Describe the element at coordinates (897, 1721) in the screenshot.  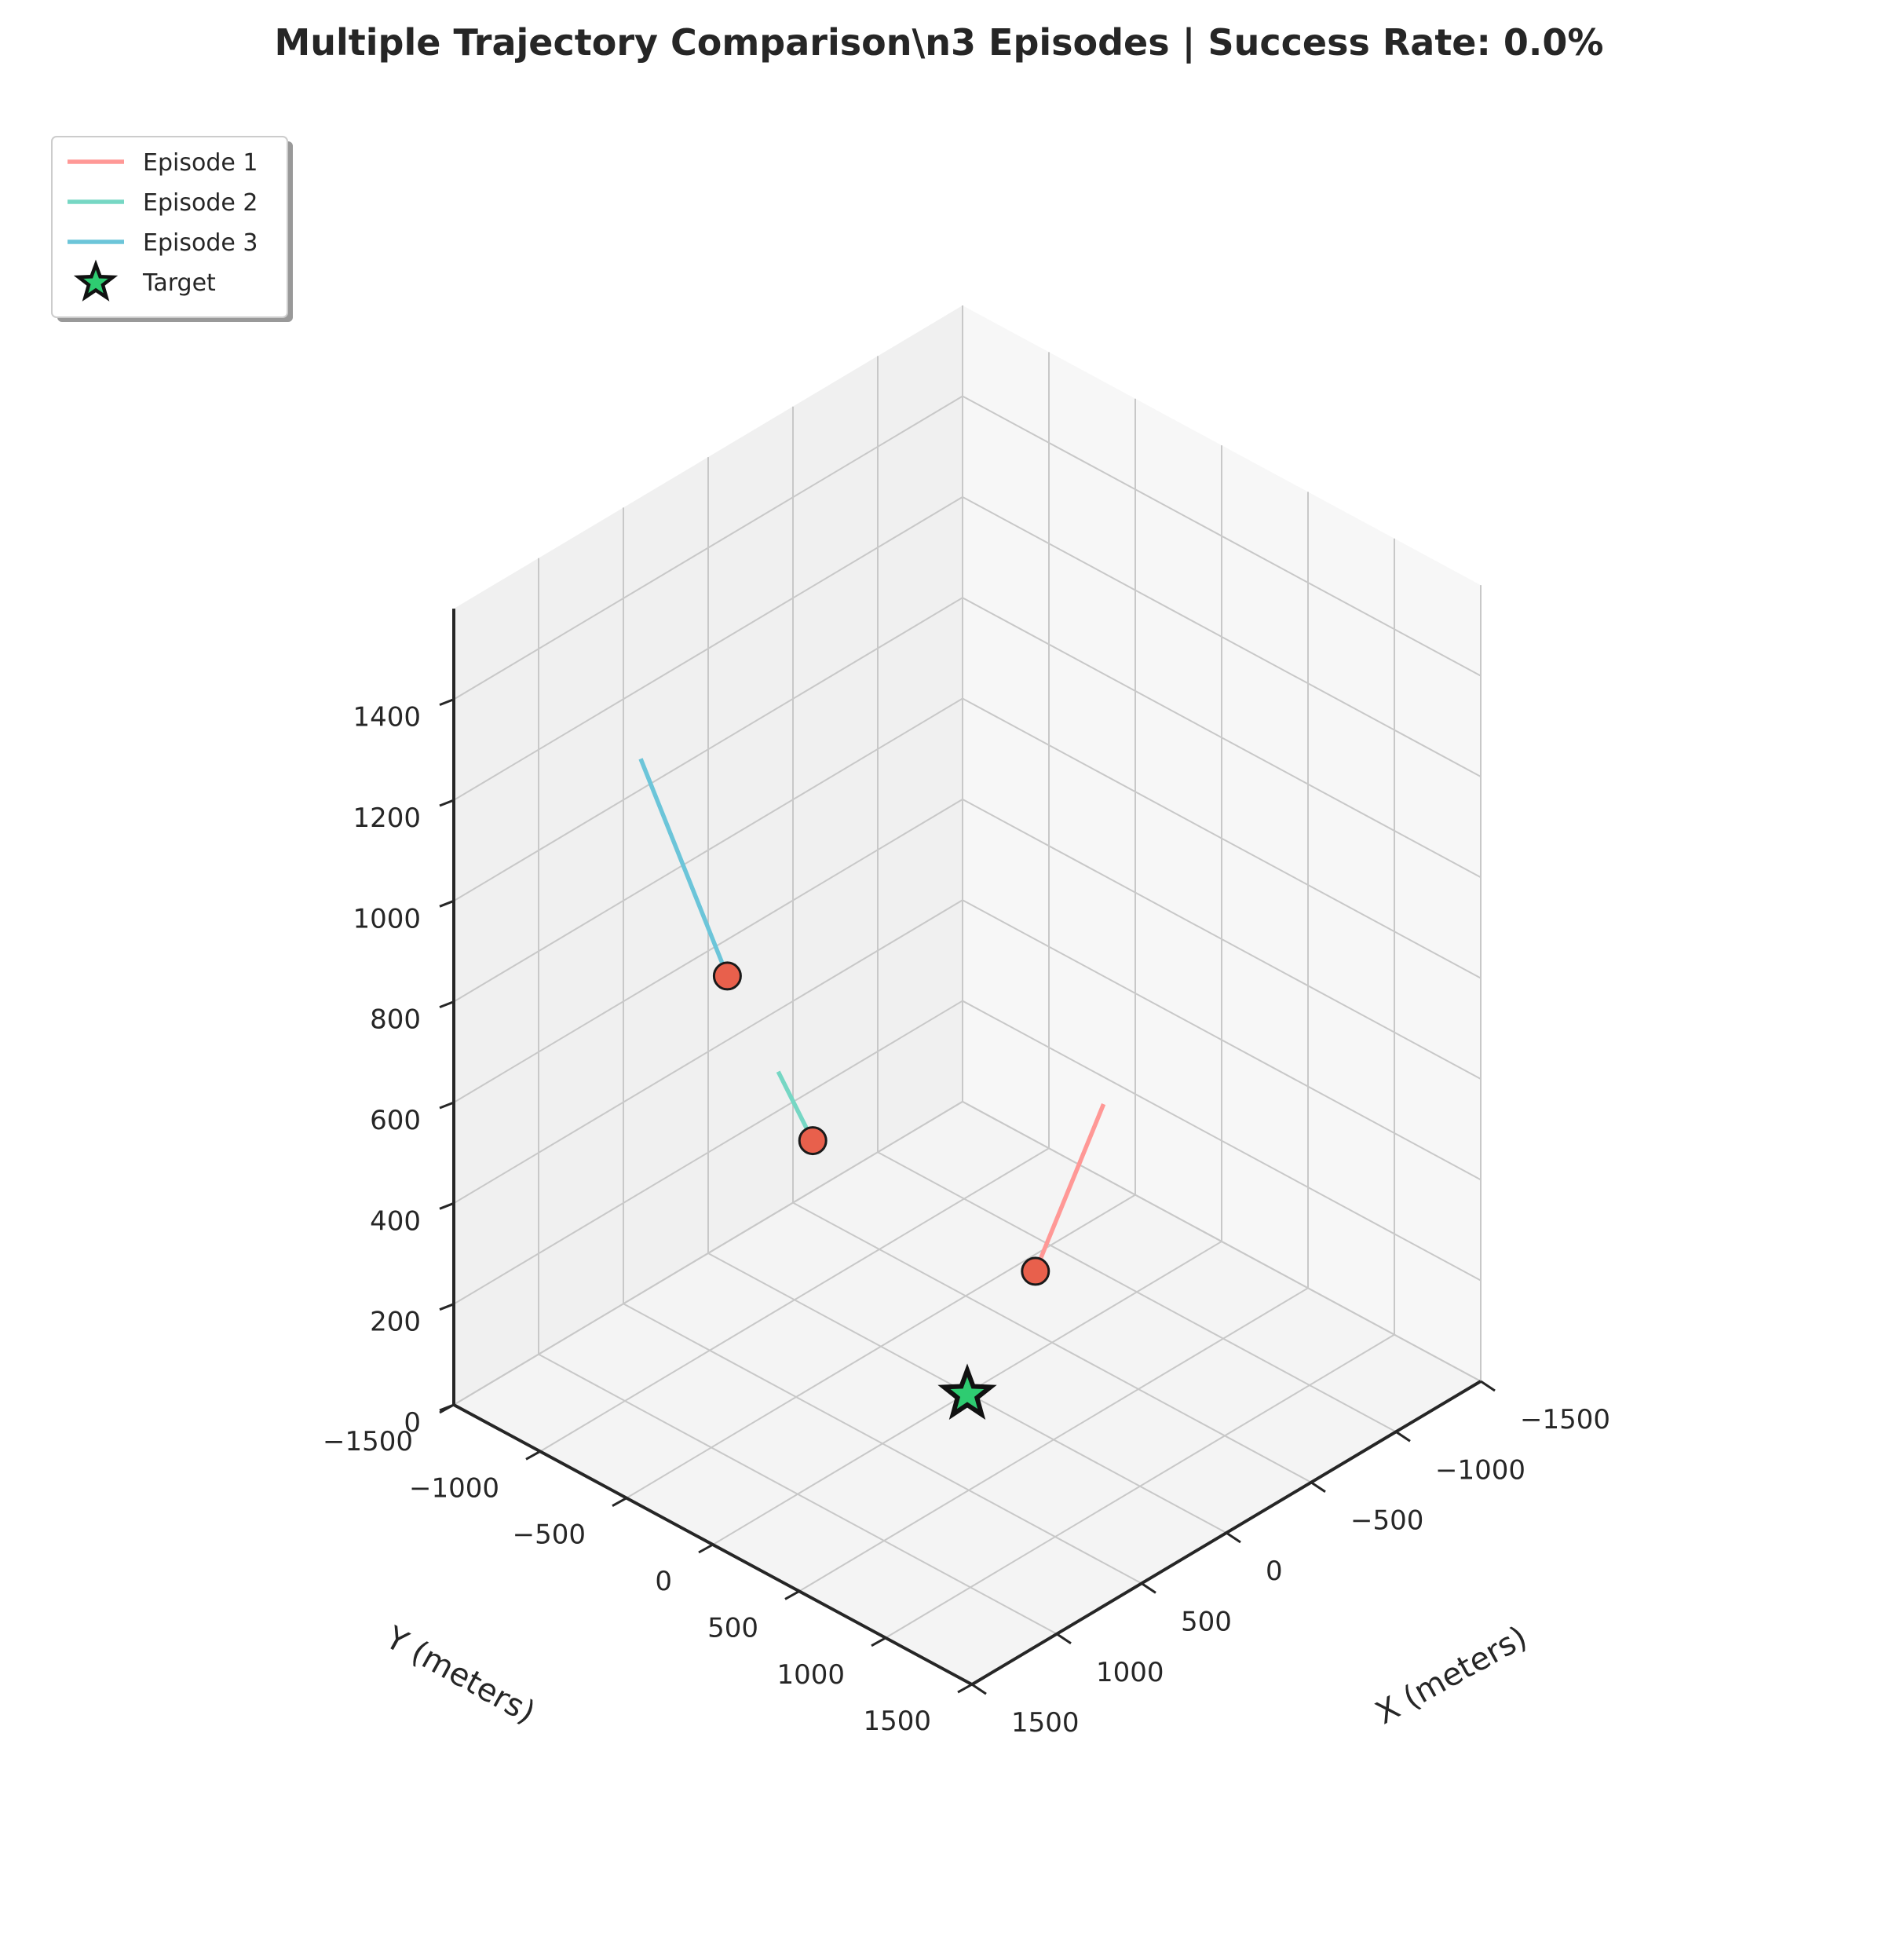
I see `y-tick-label: 1500` at that location.